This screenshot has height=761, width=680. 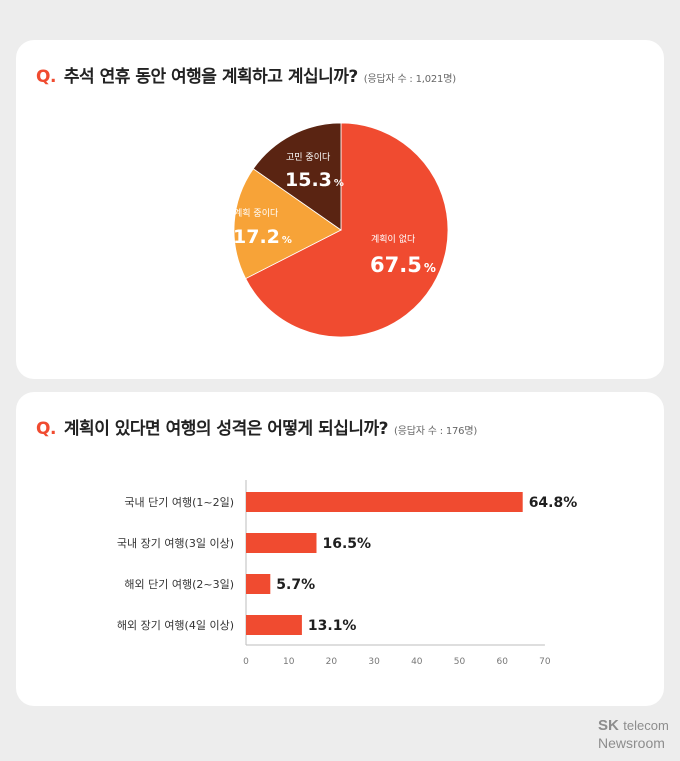 What do you see at coordinates (460, 662) in the screenshot?
I see `x-tick-label: 50` at bounding box center [460, 662].